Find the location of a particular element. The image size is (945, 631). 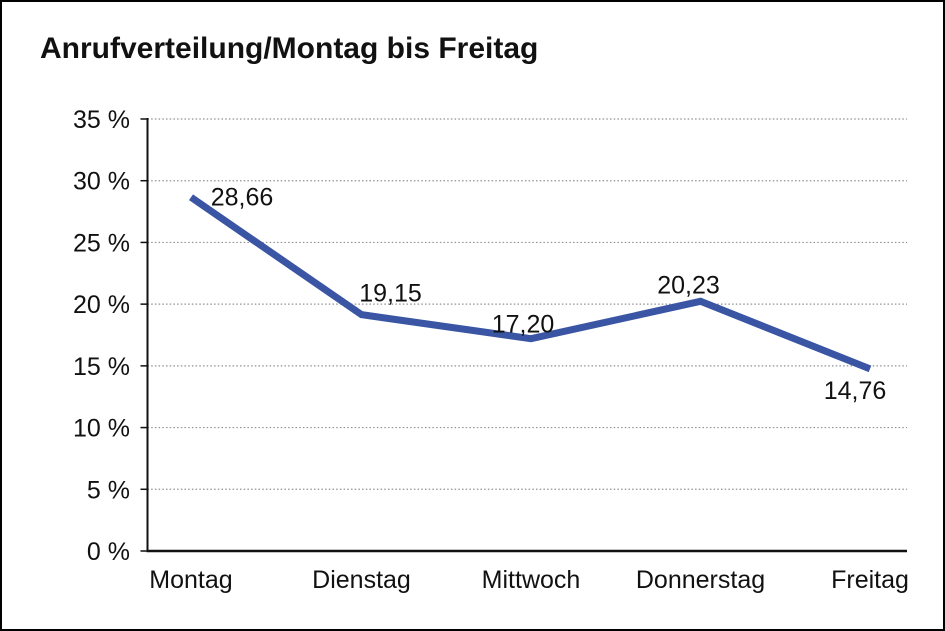

x-category-label: Freitag is located at coordinates (870, 580).